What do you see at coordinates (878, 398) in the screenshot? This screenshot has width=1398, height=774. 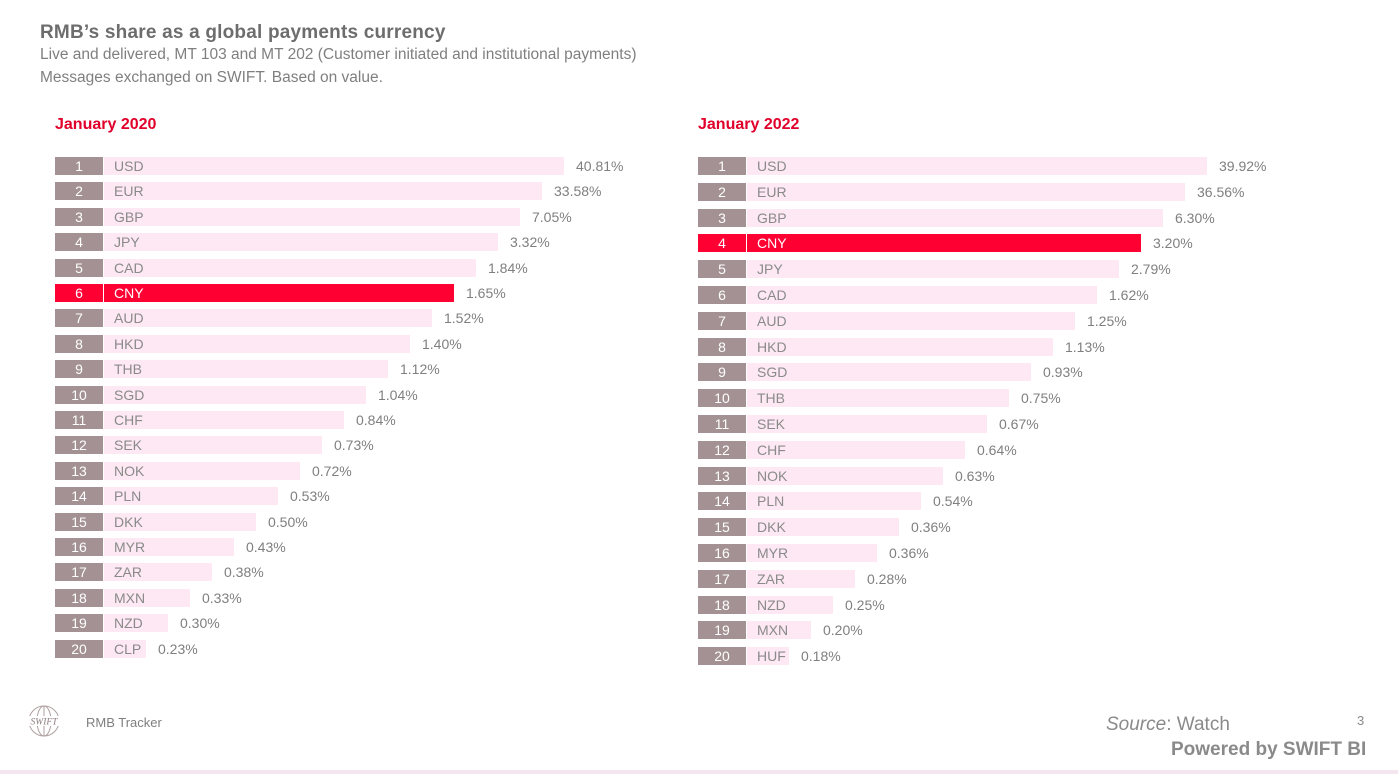 I see `bar-thb` at bounding box center [878, 398].